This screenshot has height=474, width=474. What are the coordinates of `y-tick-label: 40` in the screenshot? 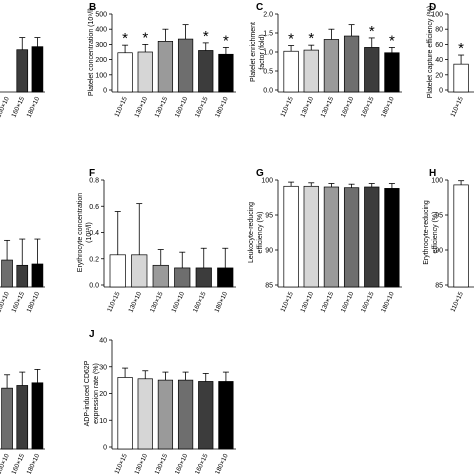 It's located at (439, 60).